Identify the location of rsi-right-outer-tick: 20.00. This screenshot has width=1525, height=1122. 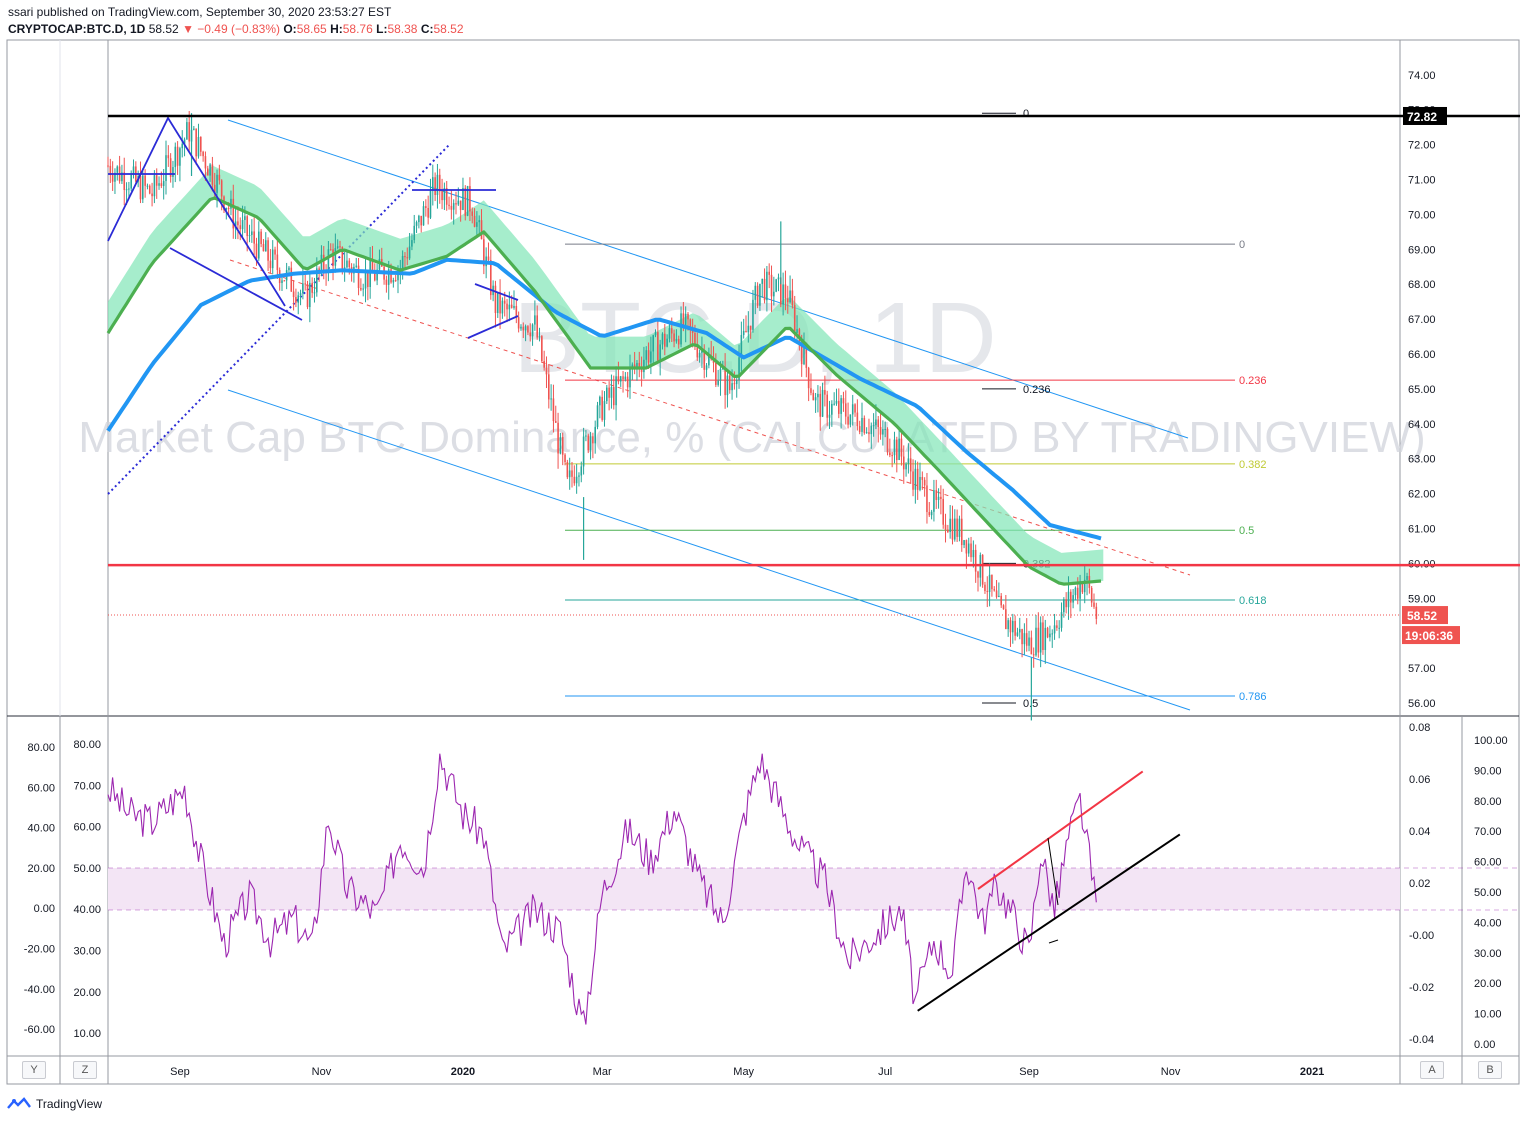
(1488, 984).